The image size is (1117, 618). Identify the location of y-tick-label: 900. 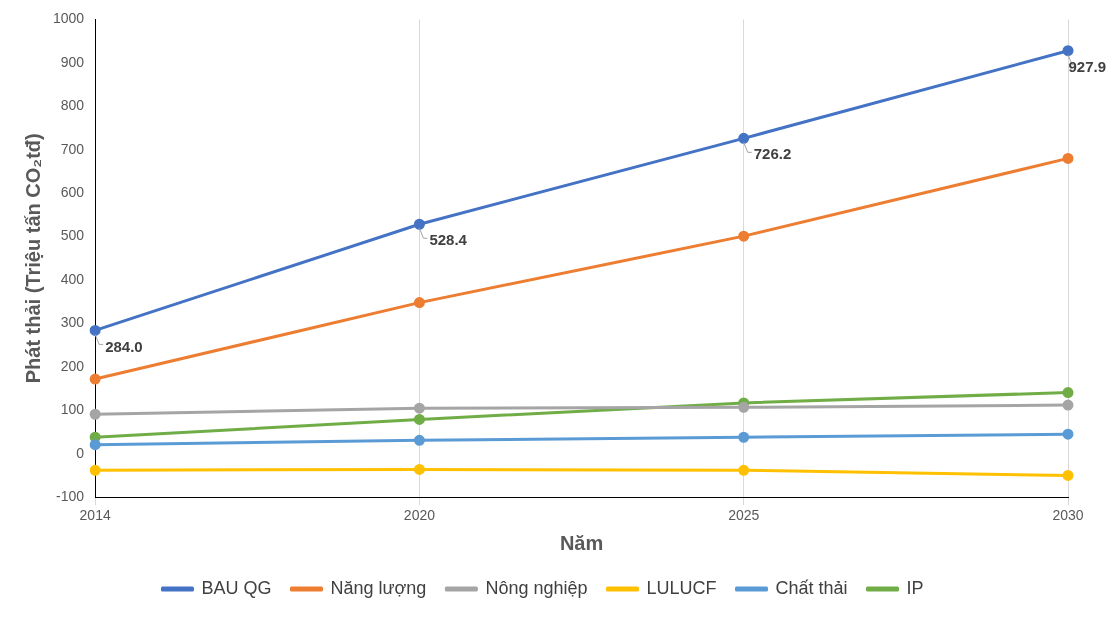
(72, 61).